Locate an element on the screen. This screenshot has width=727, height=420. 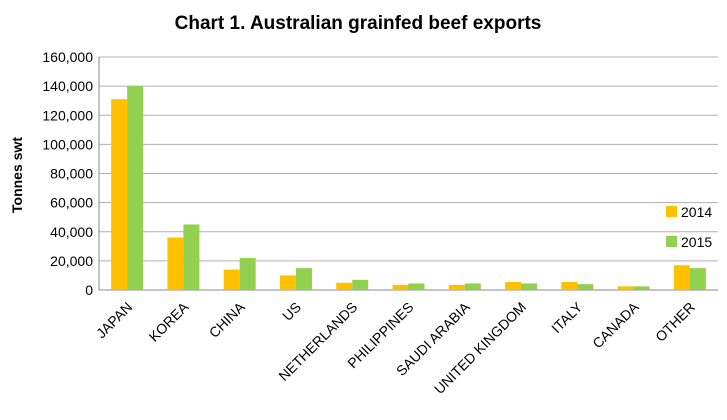
bar-2014-japan is located at coordinates (119, 194).